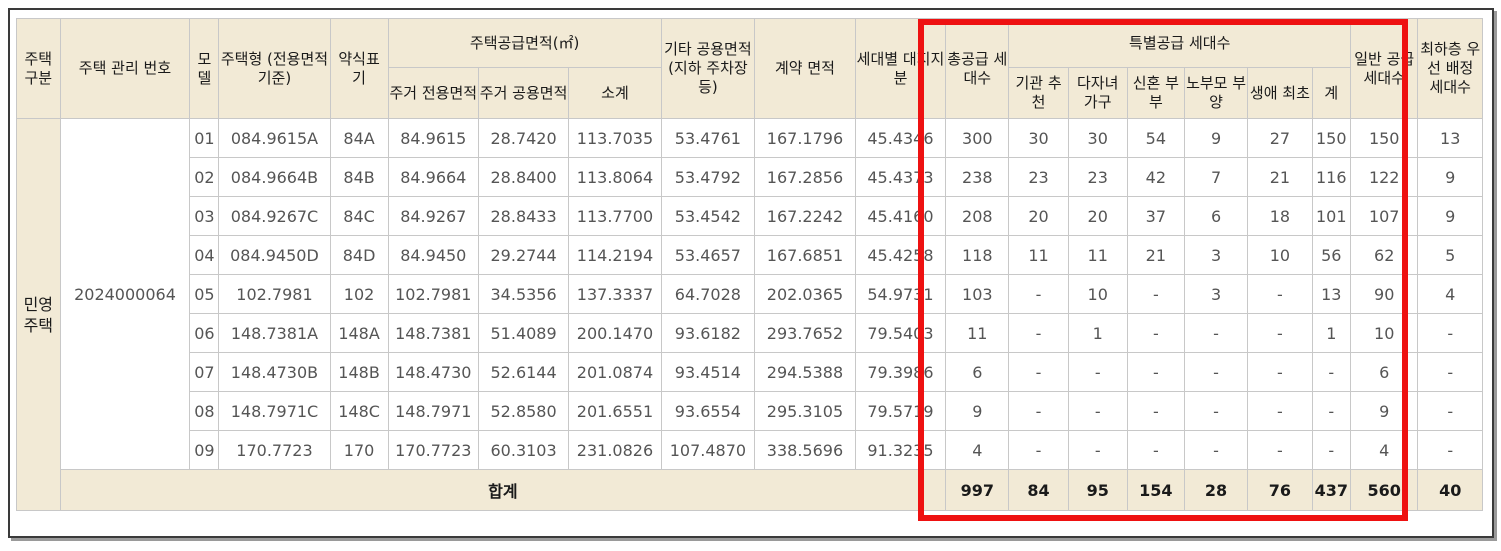 This screenshot has height=551, width=1501. I want to click on table-cell: 113.8064, so click(615, 177).